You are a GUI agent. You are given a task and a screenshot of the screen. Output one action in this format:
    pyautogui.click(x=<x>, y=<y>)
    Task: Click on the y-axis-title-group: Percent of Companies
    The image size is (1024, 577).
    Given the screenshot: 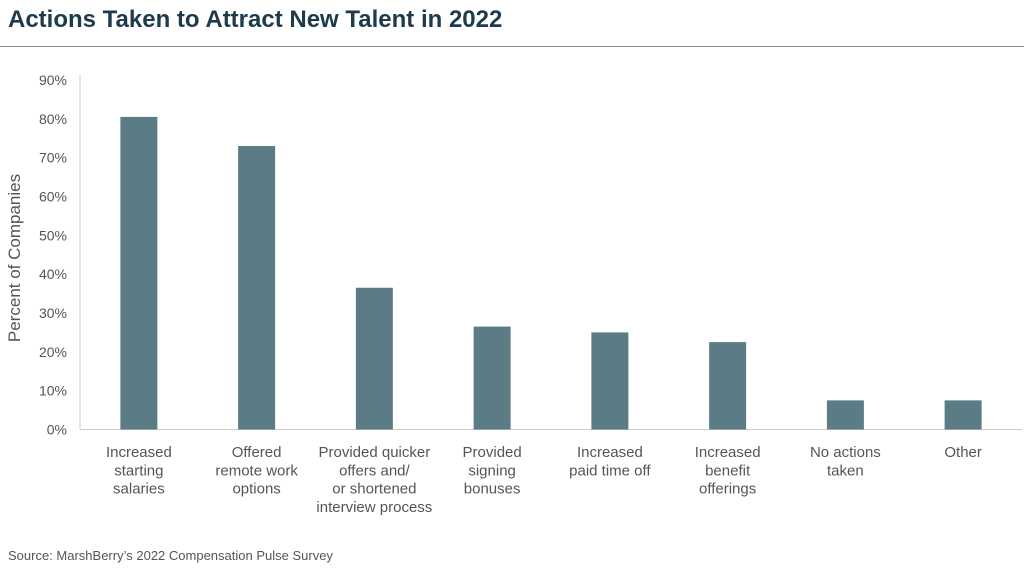 What is the action you would take?
    pyautogui.click(x=14, y=258)
    